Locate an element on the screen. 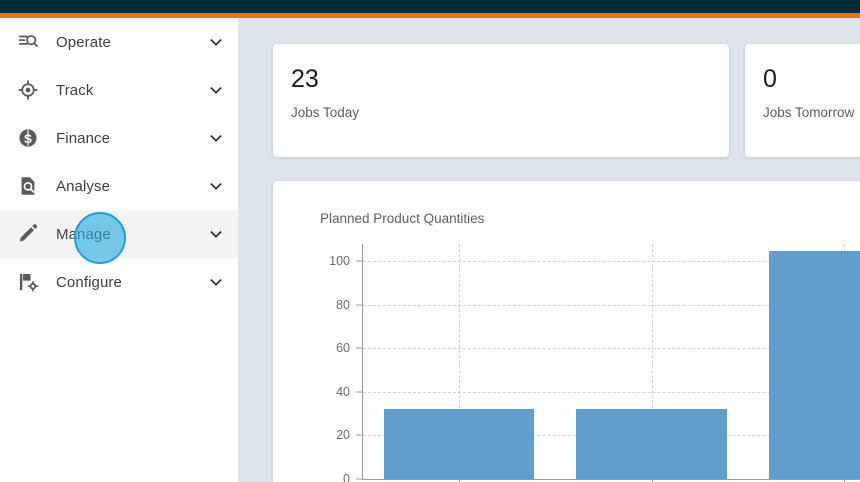 Image resolution: width=860 pixels, height=482 pixels. y-axis-tick-label: 100 is located at coordinates (339, 261).